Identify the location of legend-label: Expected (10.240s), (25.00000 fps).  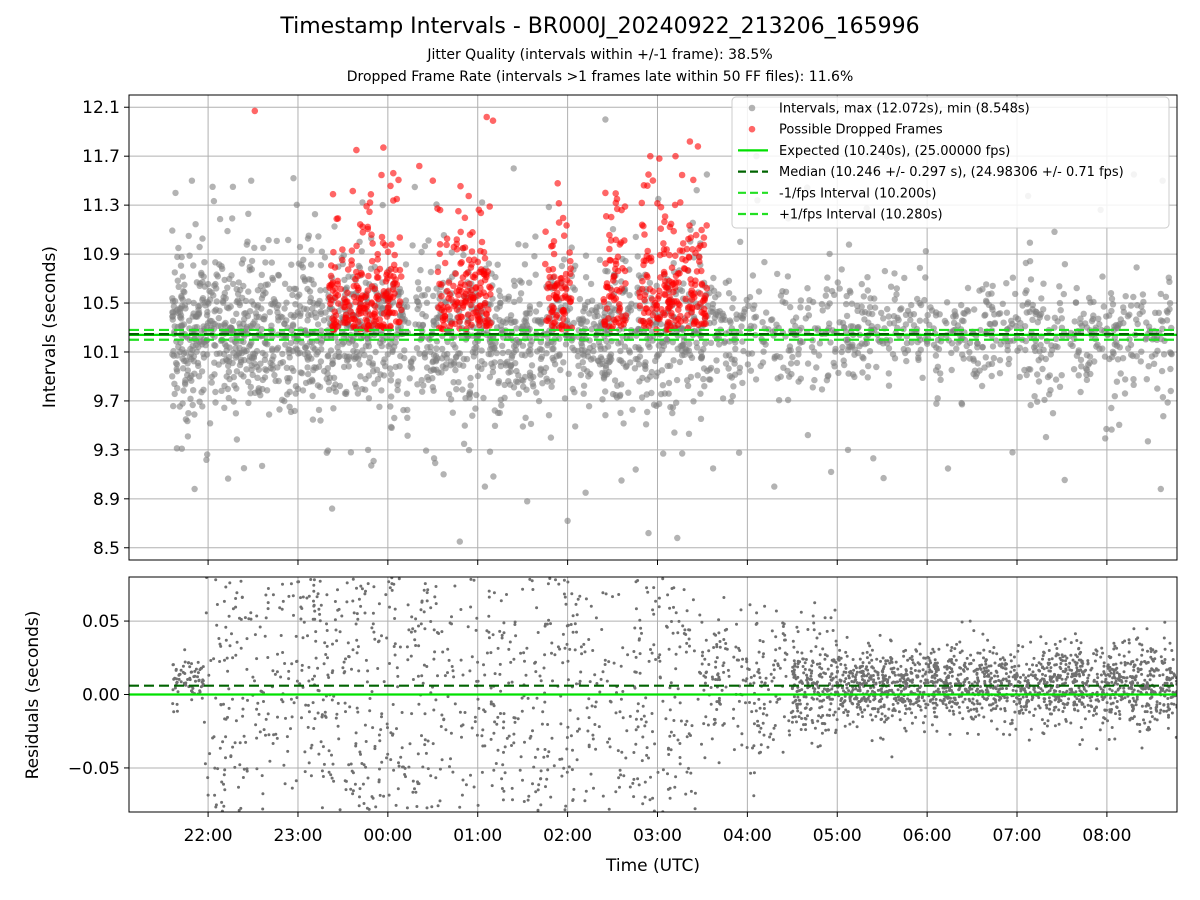
(894, 151).